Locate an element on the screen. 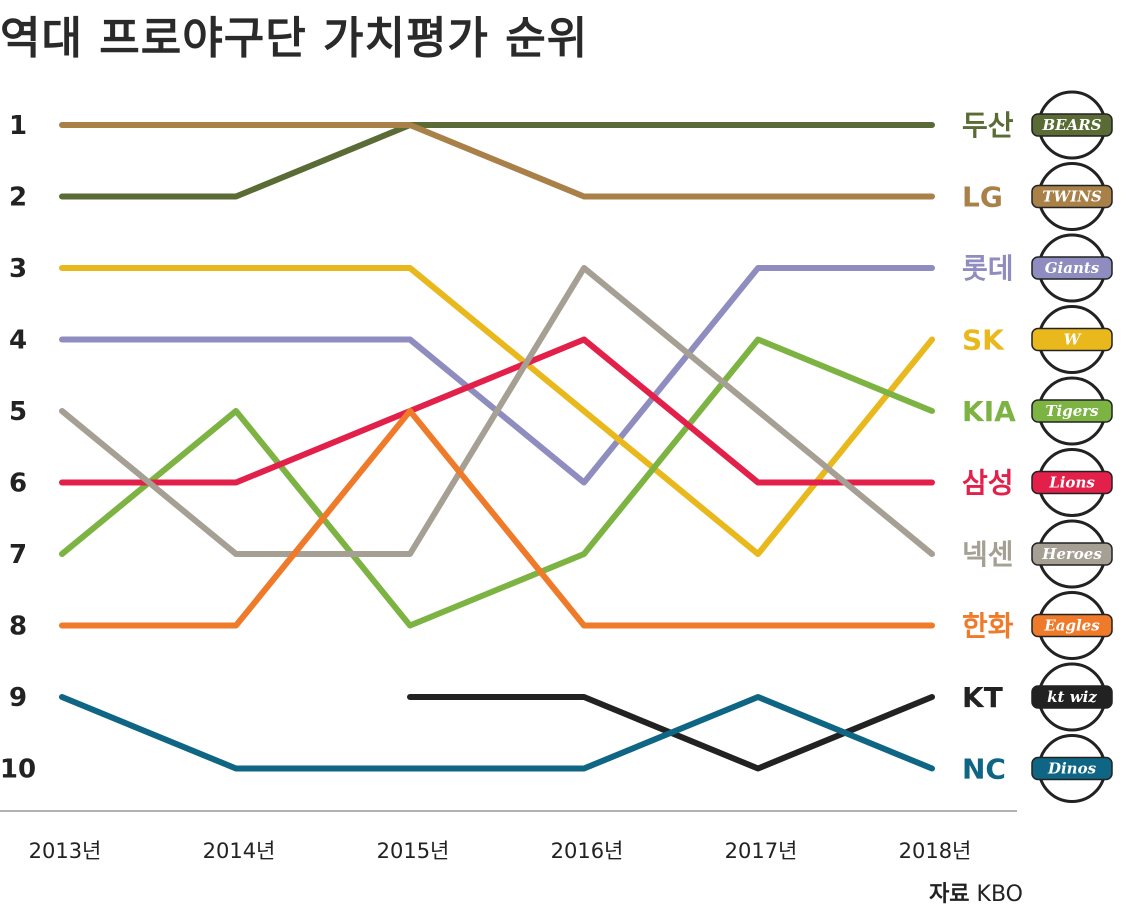 Image resolution: width=1127 pixels, height=908 pixels. team-logo-1: TWINS is located at coordinates (1072, 196).